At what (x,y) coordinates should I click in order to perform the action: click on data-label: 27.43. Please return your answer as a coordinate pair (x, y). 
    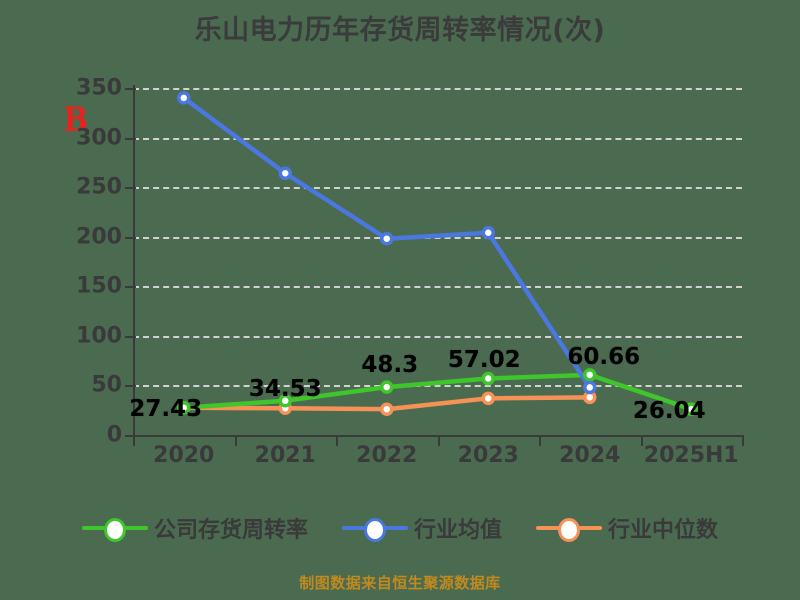
    Looking at the image, I should click on (166, 408).